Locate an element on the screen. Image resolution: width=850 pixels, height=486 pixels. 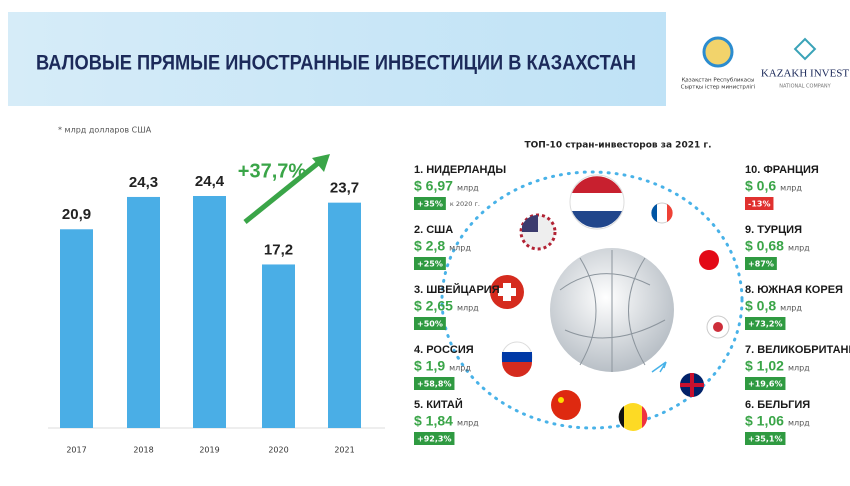
value-label: 24,4 is located at coordinates (210, 181).